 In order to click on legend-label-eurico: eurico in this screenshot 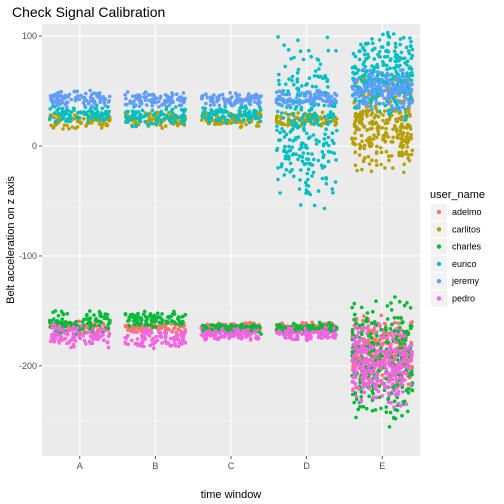, I will do `click(464, 264)`.